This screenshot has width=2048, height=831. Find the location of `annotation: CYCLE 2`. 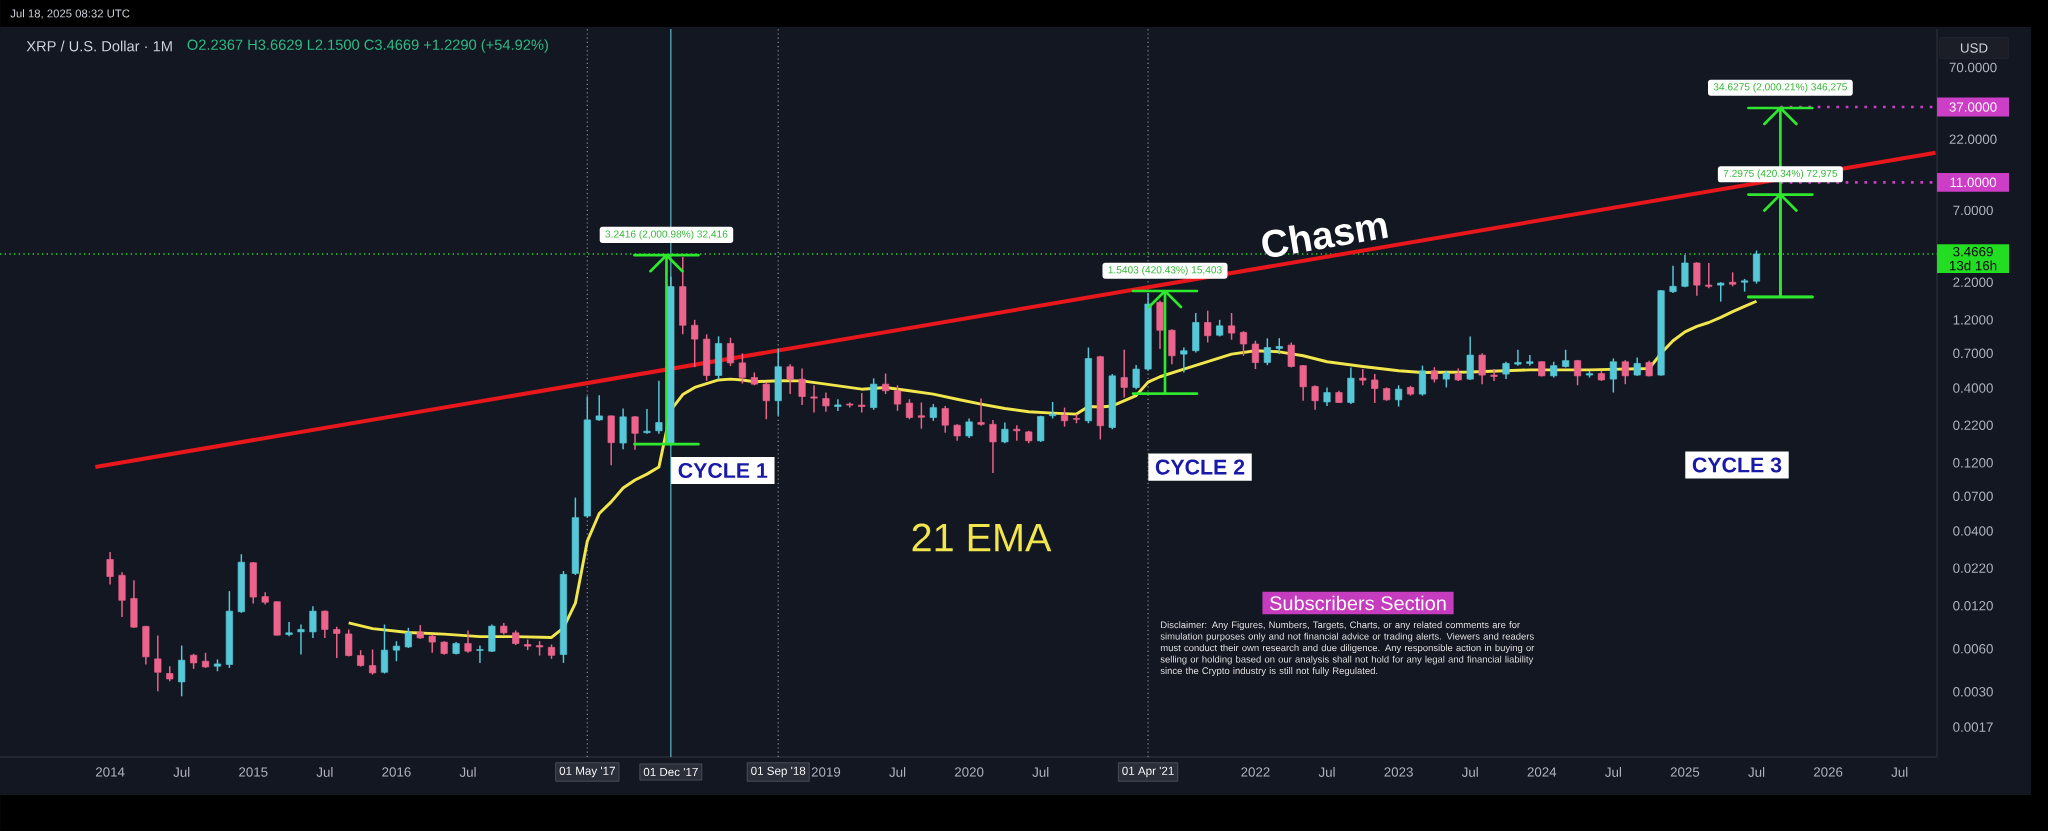

annotation: CYCLE 2 is located at coordinates (1200, 467).